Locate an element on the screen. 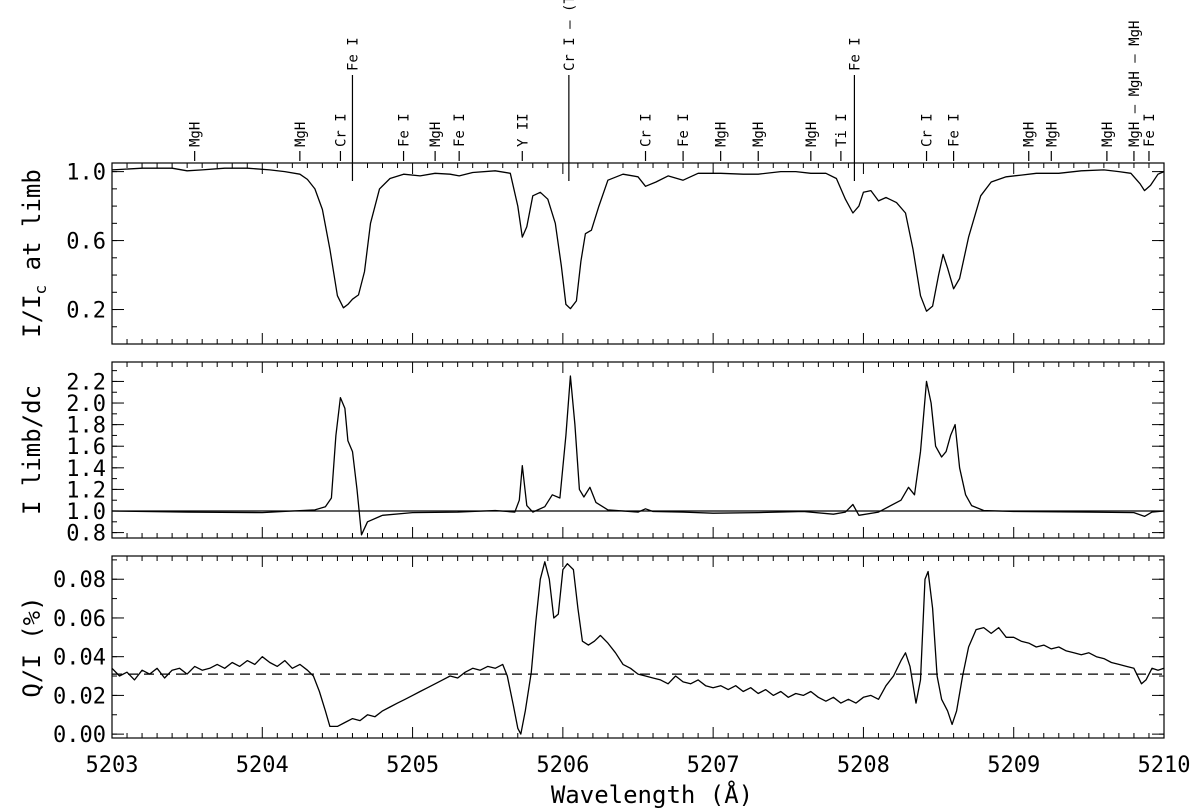  y-tick-label: 0.6 is located at coordinates (86, 242).